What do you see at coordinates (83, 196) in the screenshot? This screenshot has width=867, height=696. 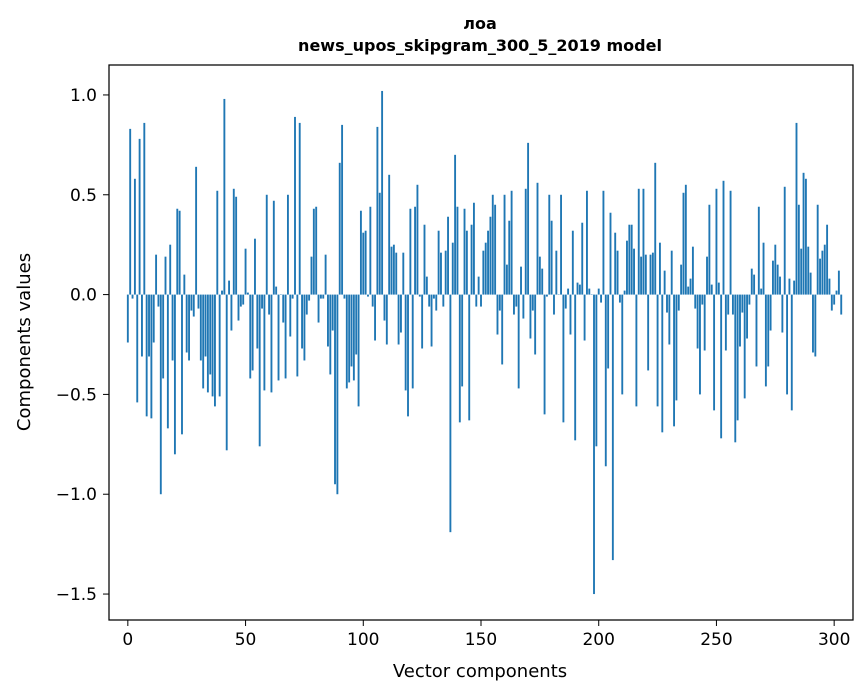 I see `y-tick-label: 0.5` at bounding box center [83, 196].